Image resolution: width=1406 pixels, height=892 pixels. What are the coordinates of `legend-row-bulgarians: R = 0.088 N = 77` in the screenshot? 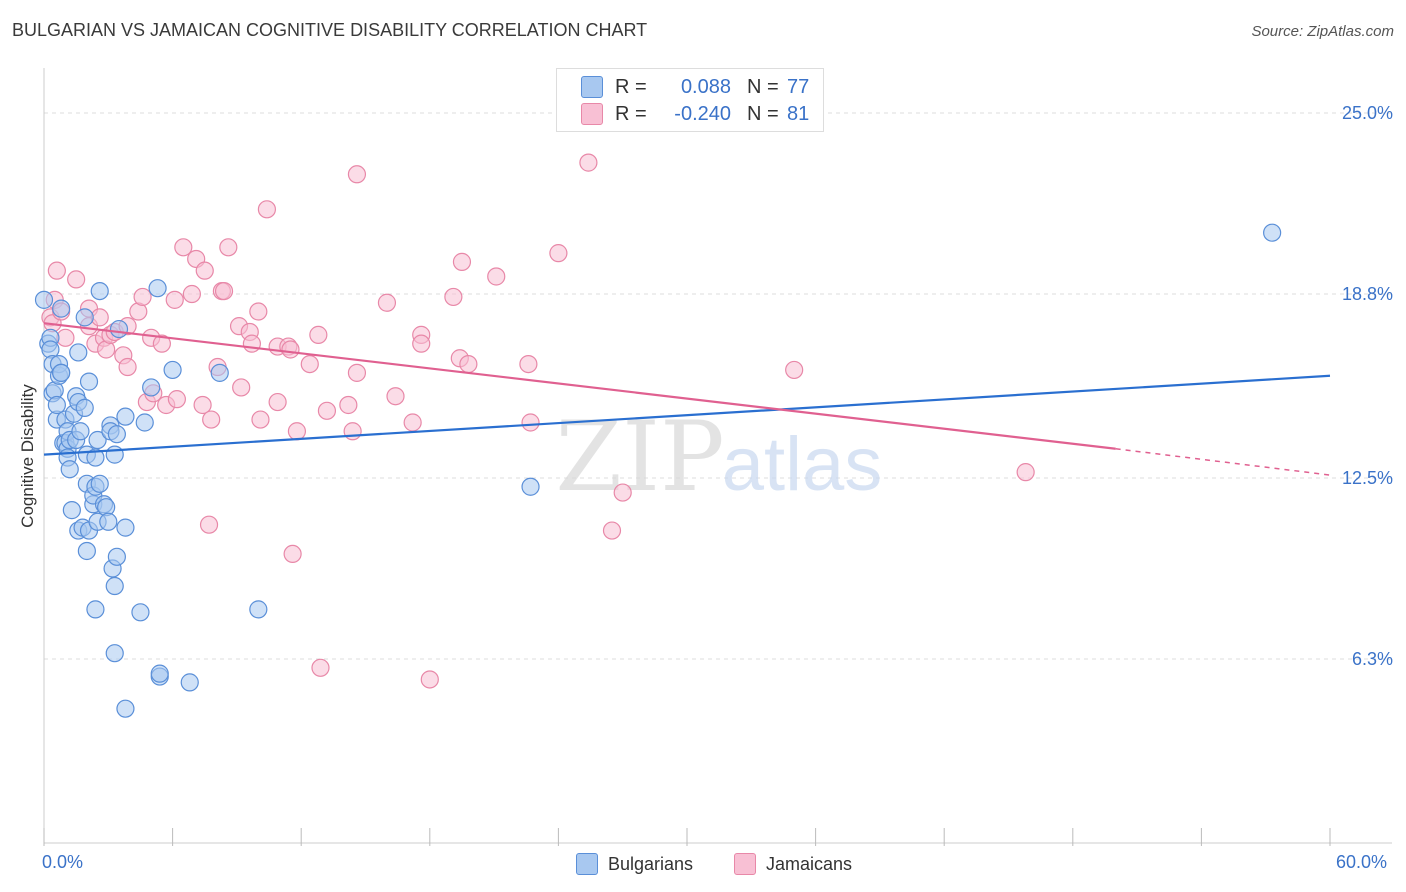 It's located at (704, 87).